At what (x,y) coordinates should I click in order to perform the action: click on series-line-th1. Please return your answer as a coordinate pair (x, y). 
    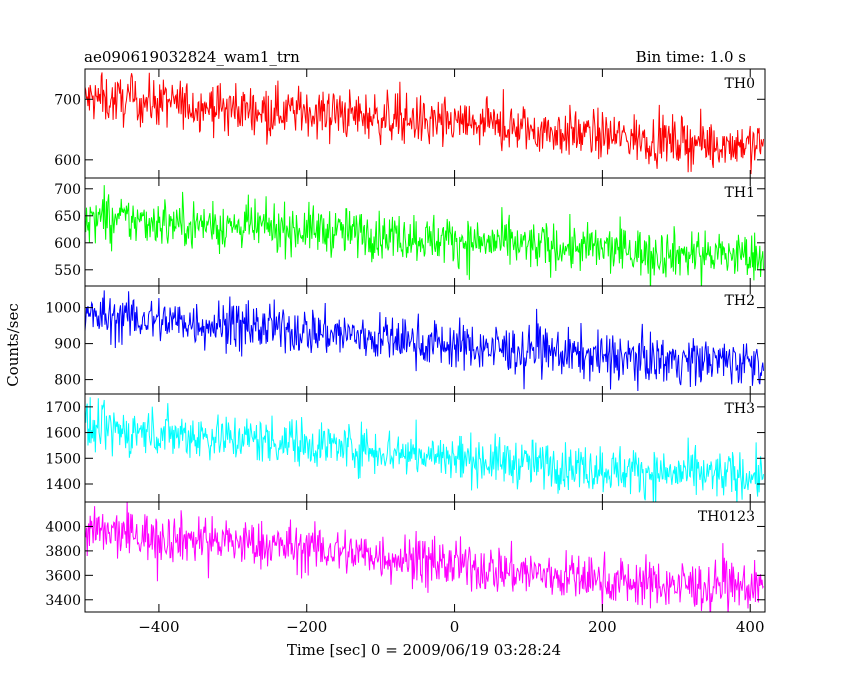
    Looking at the image, I should click on (425, 235).